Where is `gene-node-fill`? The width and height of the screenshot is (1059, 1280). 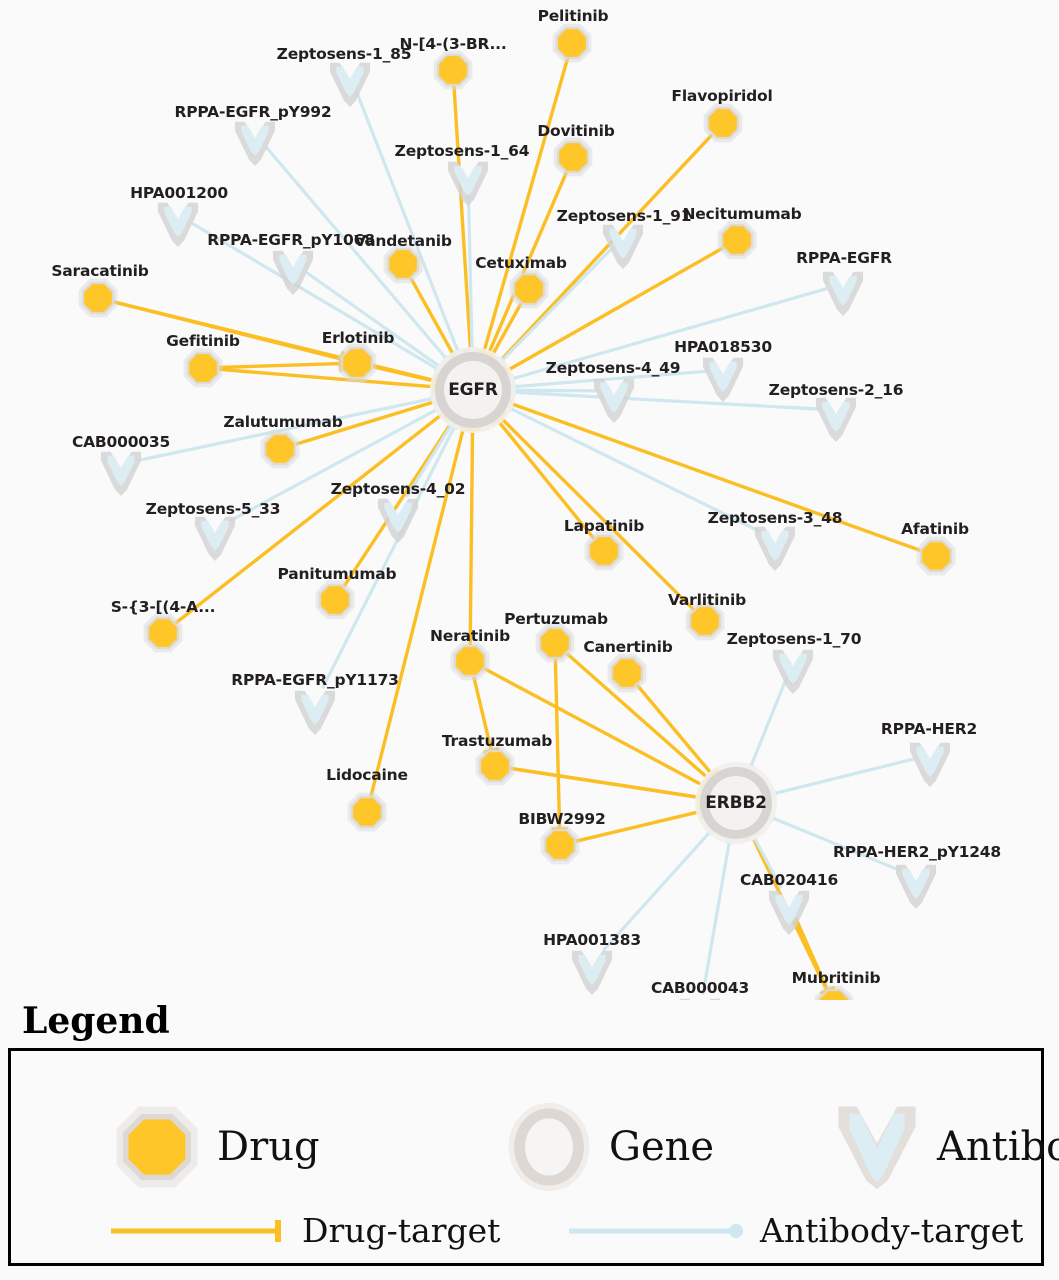
gene-node-fill is located at coordinates (736, 803).